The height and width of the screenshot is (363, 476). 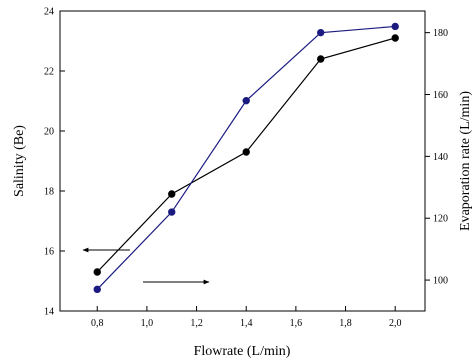 What do you see at coordinates (345, 323) in the screenshot?
I see `x-tick-label: 1,8` at bounding box center [345, 323].